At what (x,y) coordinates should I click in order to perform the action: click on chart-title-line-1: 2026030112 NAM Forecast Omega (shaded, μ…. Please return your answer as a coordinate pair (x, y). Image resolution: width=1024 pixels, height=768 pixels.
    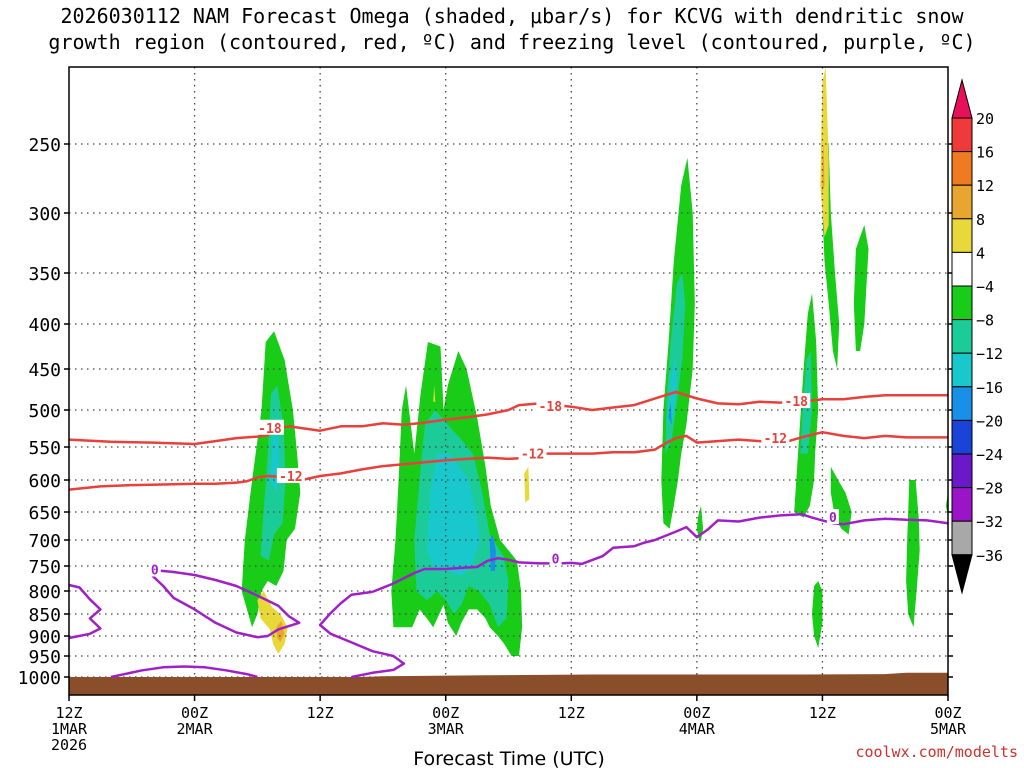
    Looking at the image, I should click on (512, 16).